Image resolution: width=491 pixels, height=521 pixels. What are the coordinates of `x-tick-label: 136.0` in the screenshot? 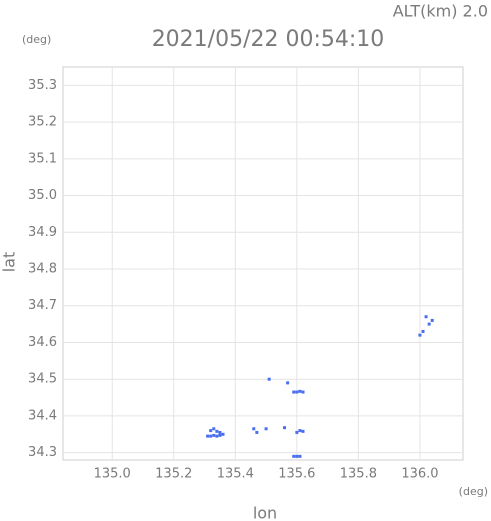 It's located at (419, 474).